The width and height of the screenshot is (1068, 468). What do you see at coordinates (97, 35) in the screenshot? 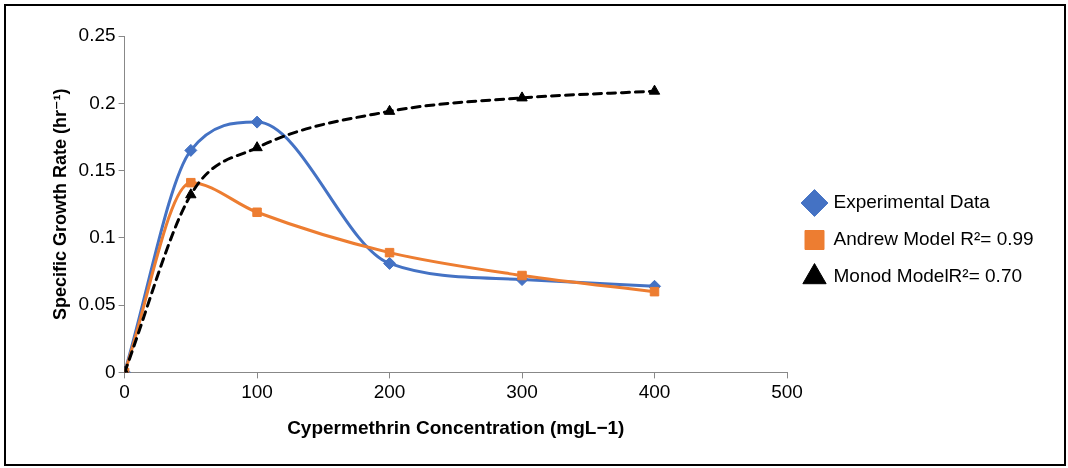
I see `y-tick-label: 0.25` at bounding box center [97, 35].